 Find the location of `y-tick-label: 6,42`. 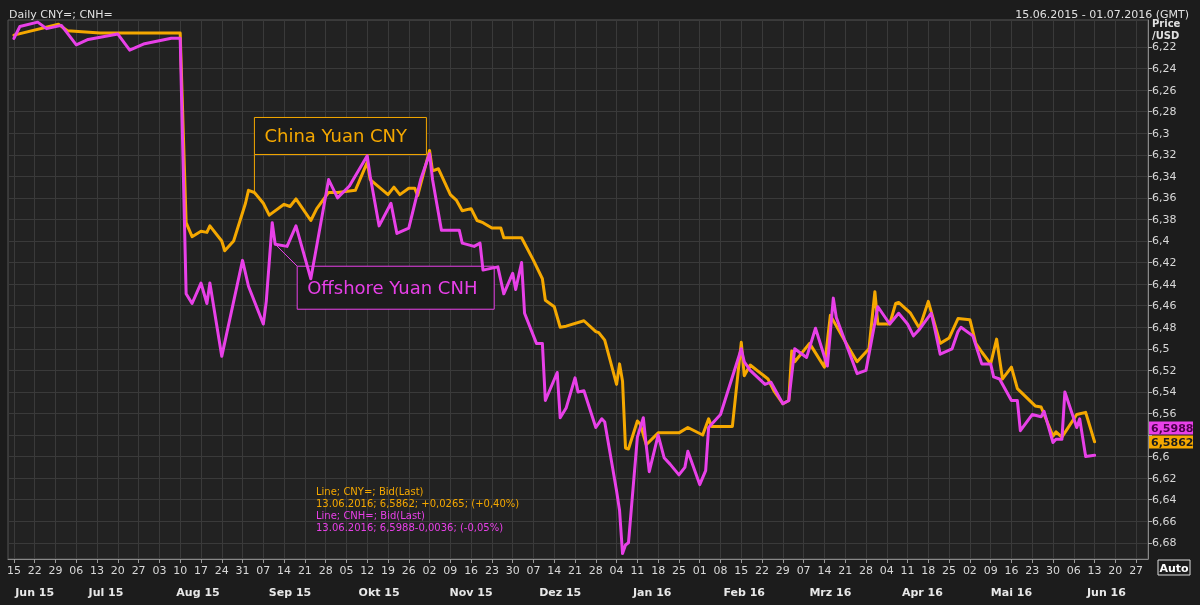

y-tick-label: 6,42 is located at coordinates (1164, 263).